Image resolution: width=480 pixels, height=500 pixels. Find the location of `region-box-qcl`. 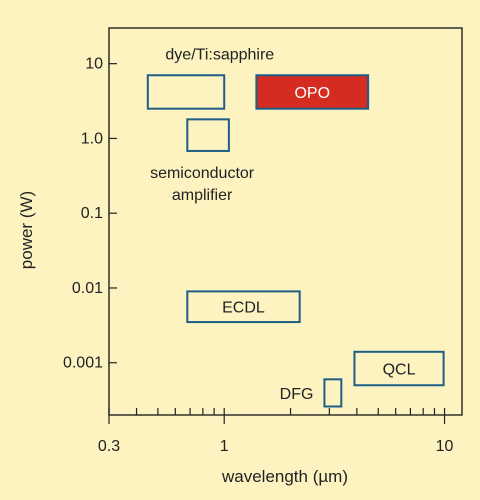

region-box-qcl is located at coordinates (399, 368).